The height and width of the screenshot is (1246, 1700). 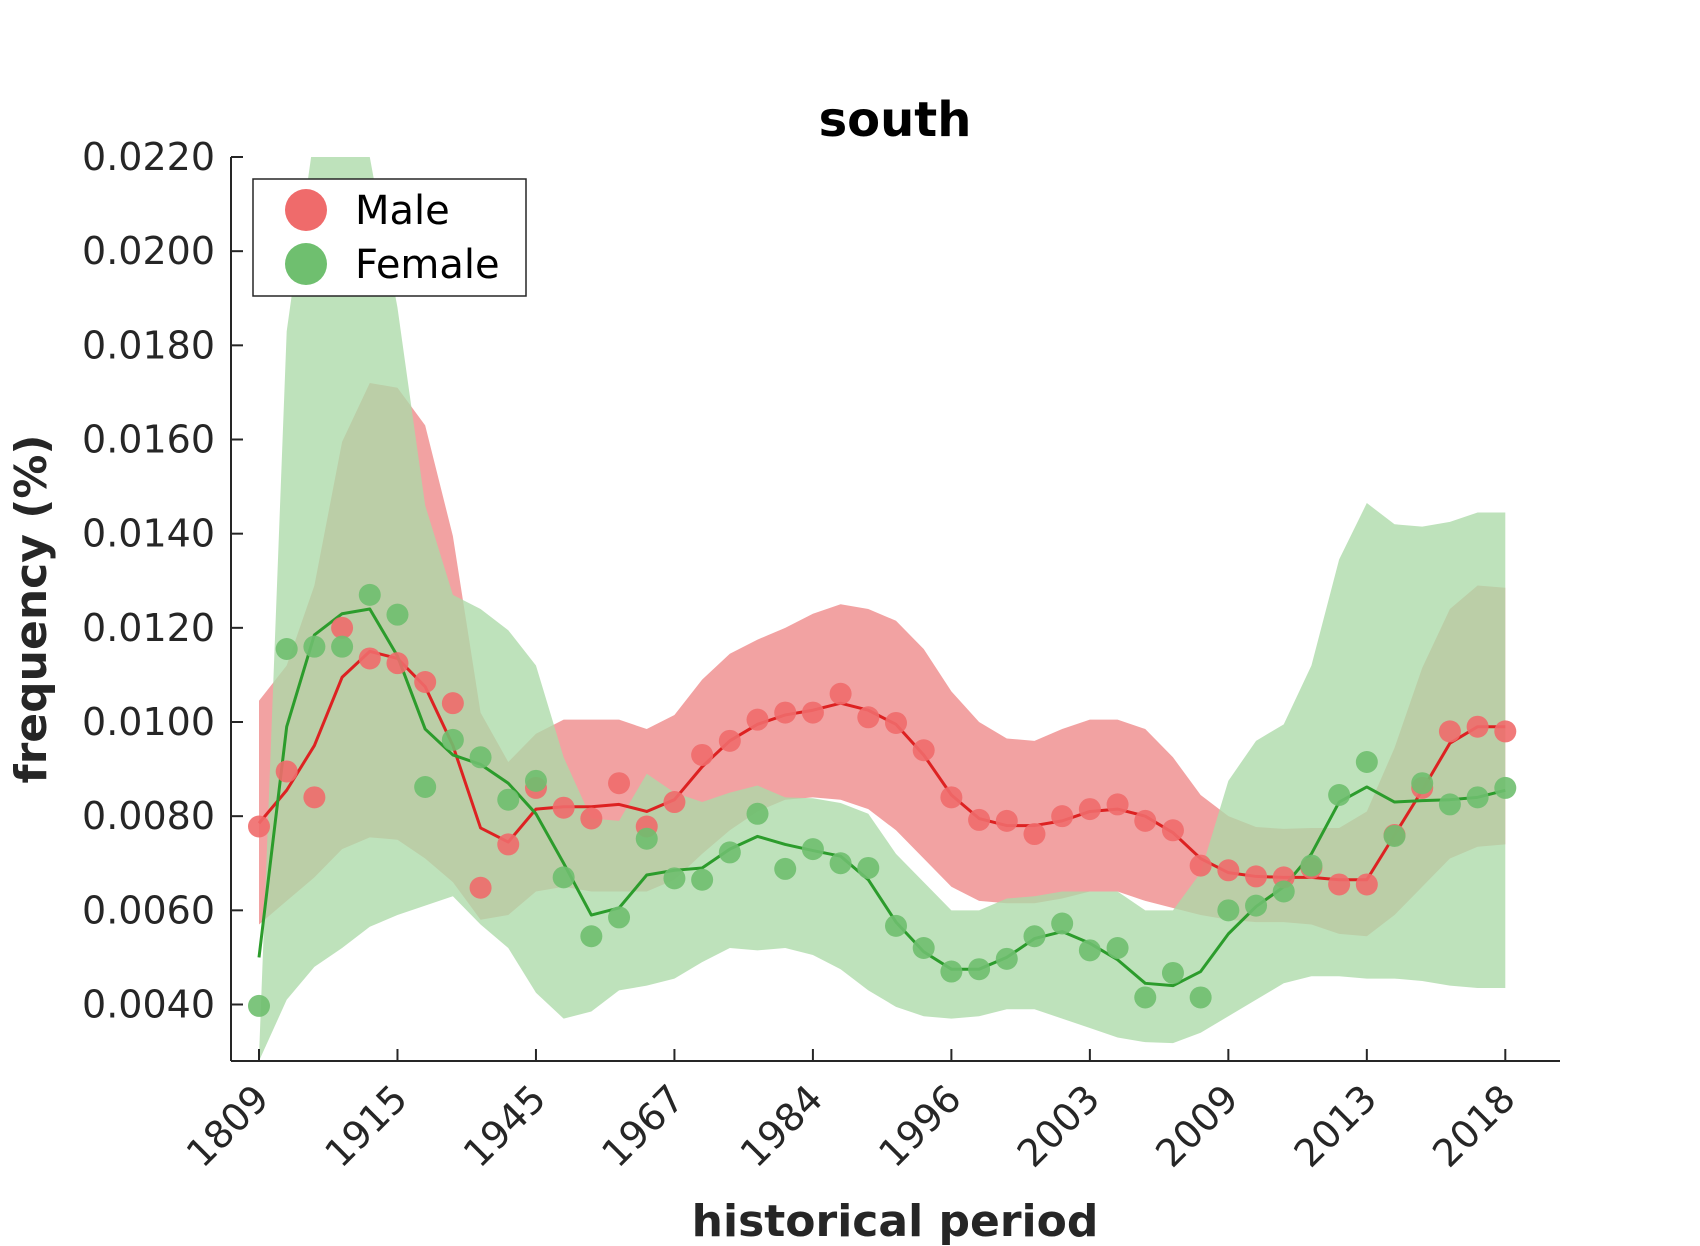 I want to click on x-axis-label: historical period, so click(x=895, y=1221).